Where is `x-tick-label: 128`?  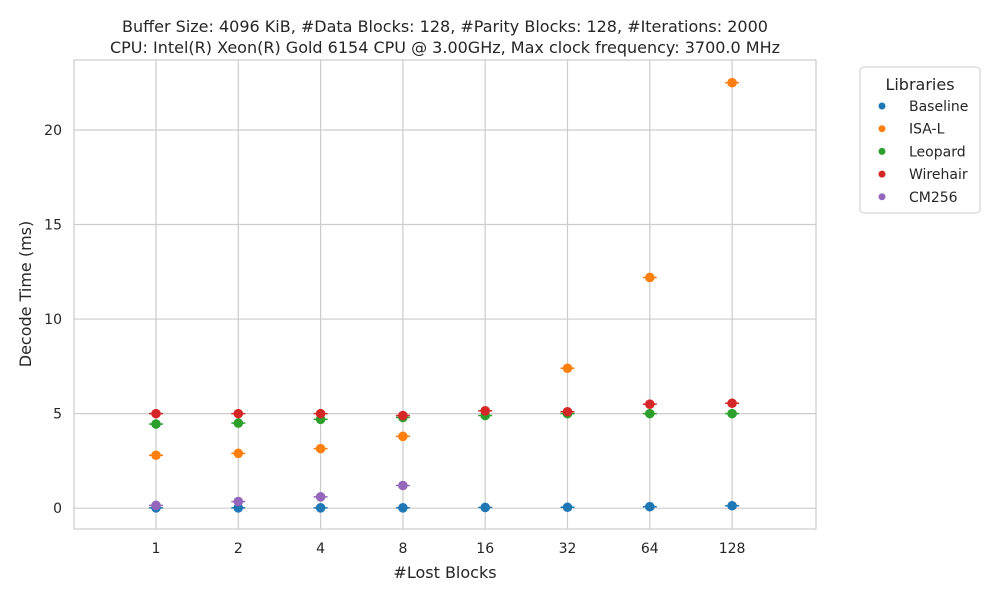
x-tick-label: 128 is located at coordinates (732, 549).